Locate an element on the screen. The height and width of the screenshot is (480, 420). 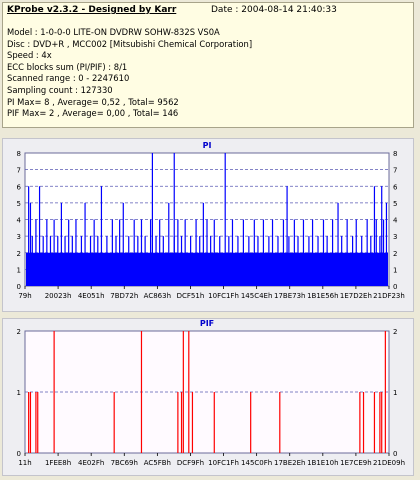
pi-xtick-label: 17BE73h is located at coordinates (289, 296).